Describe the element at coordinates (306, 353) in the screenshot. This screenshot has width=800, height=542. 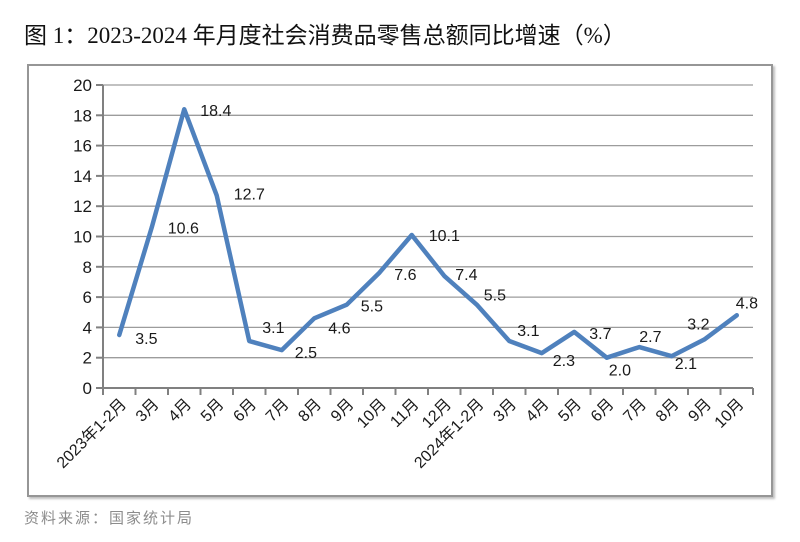
I see `data-label: 2.5` at that location.